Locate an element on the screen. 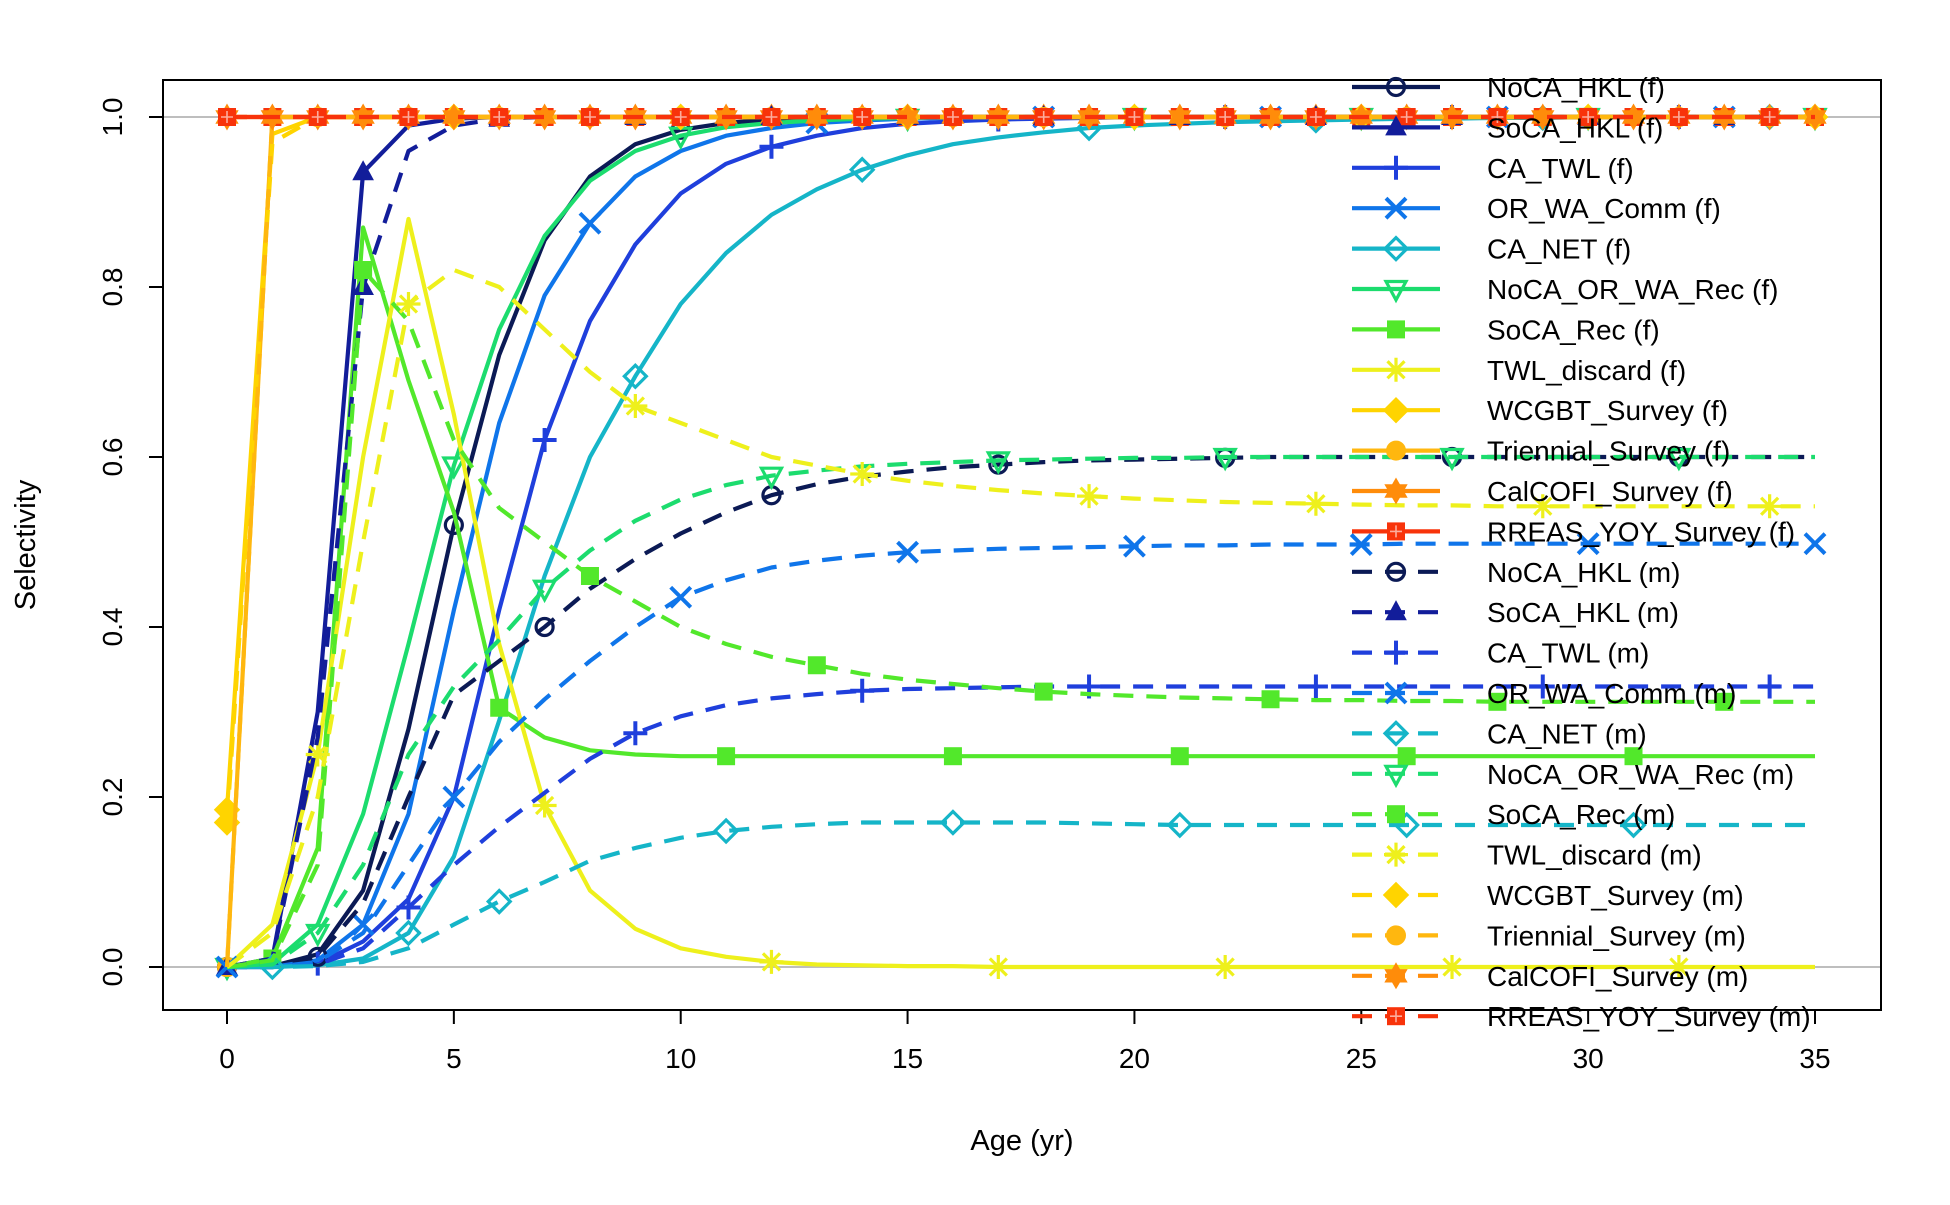 This screenshot has height=1205, width=1950. x-tick-label: 15 is located at coordinates (907, 1058).